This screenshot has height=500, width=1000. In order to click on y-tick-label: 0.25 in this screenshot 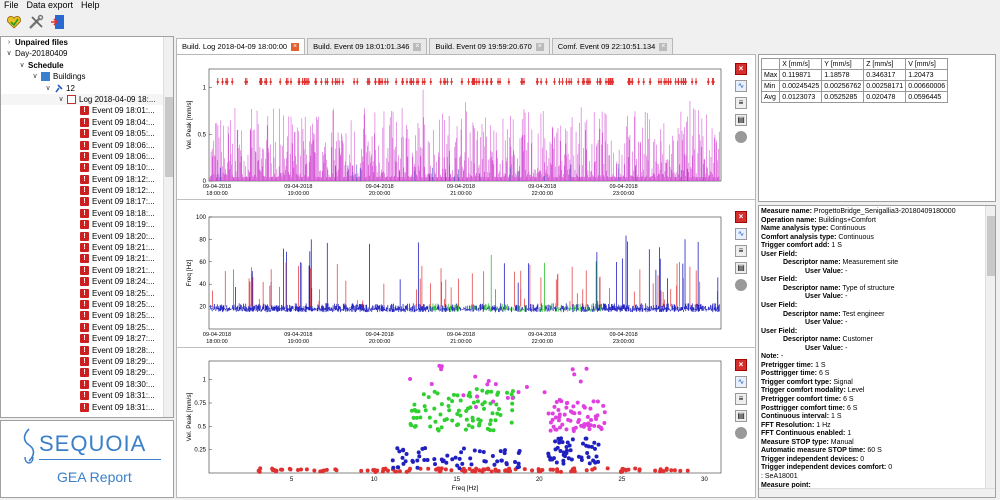, I will do `click(200, 451)`.